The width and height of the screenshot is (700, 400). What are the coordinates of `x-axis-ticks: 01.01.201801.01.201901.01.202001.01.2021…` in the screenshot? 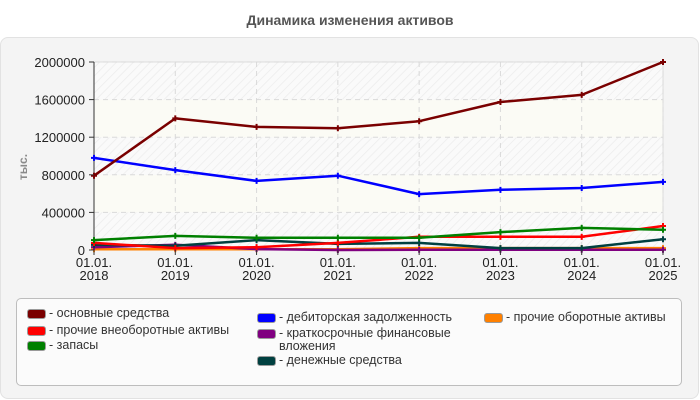 It's located at (378, 266).